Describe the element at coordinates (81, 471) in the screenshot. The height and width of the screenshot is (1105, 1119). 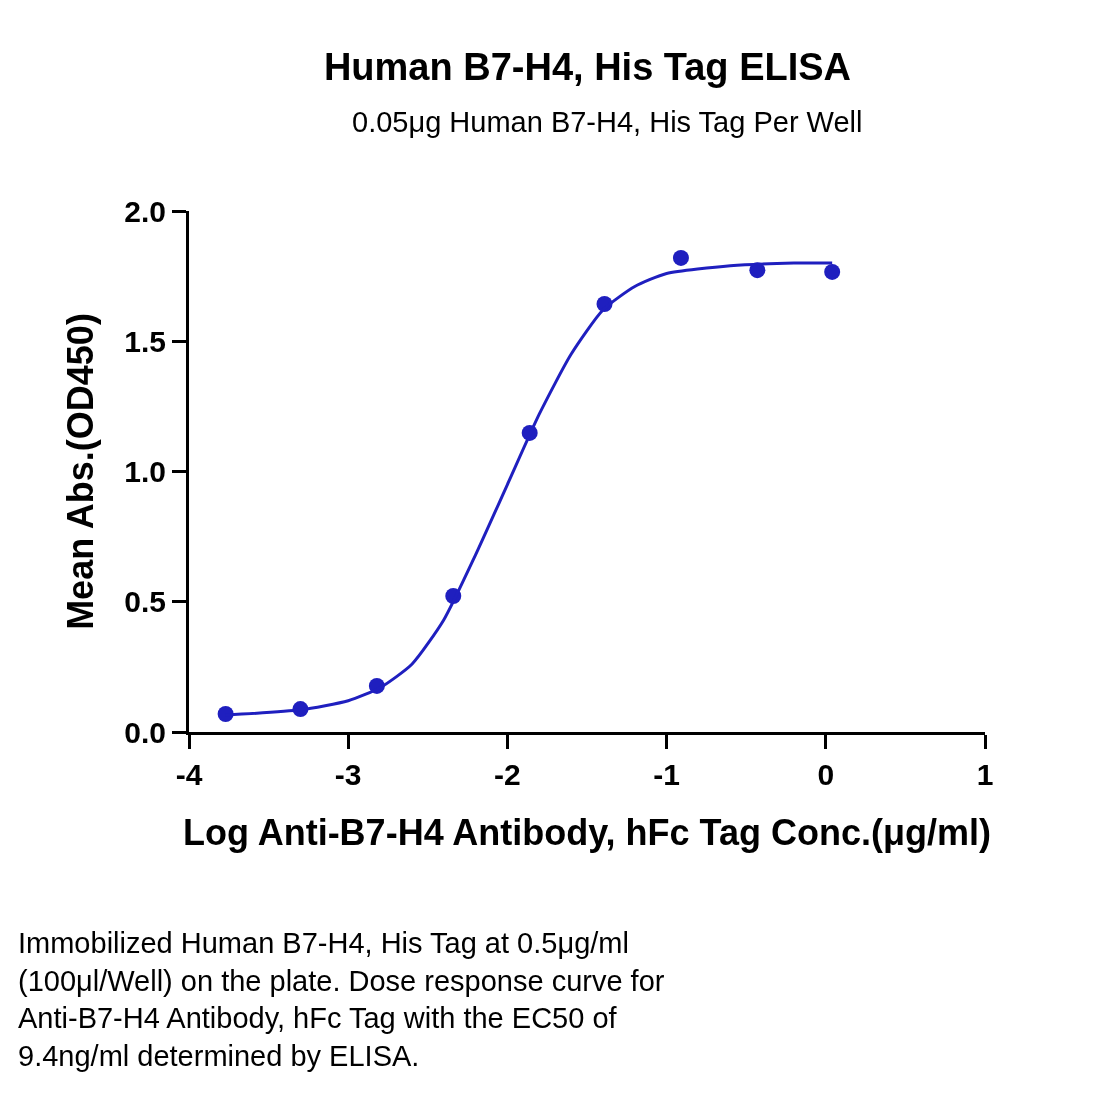
I see `y-axis-title: Mean Abs.(OD450)` at that location.